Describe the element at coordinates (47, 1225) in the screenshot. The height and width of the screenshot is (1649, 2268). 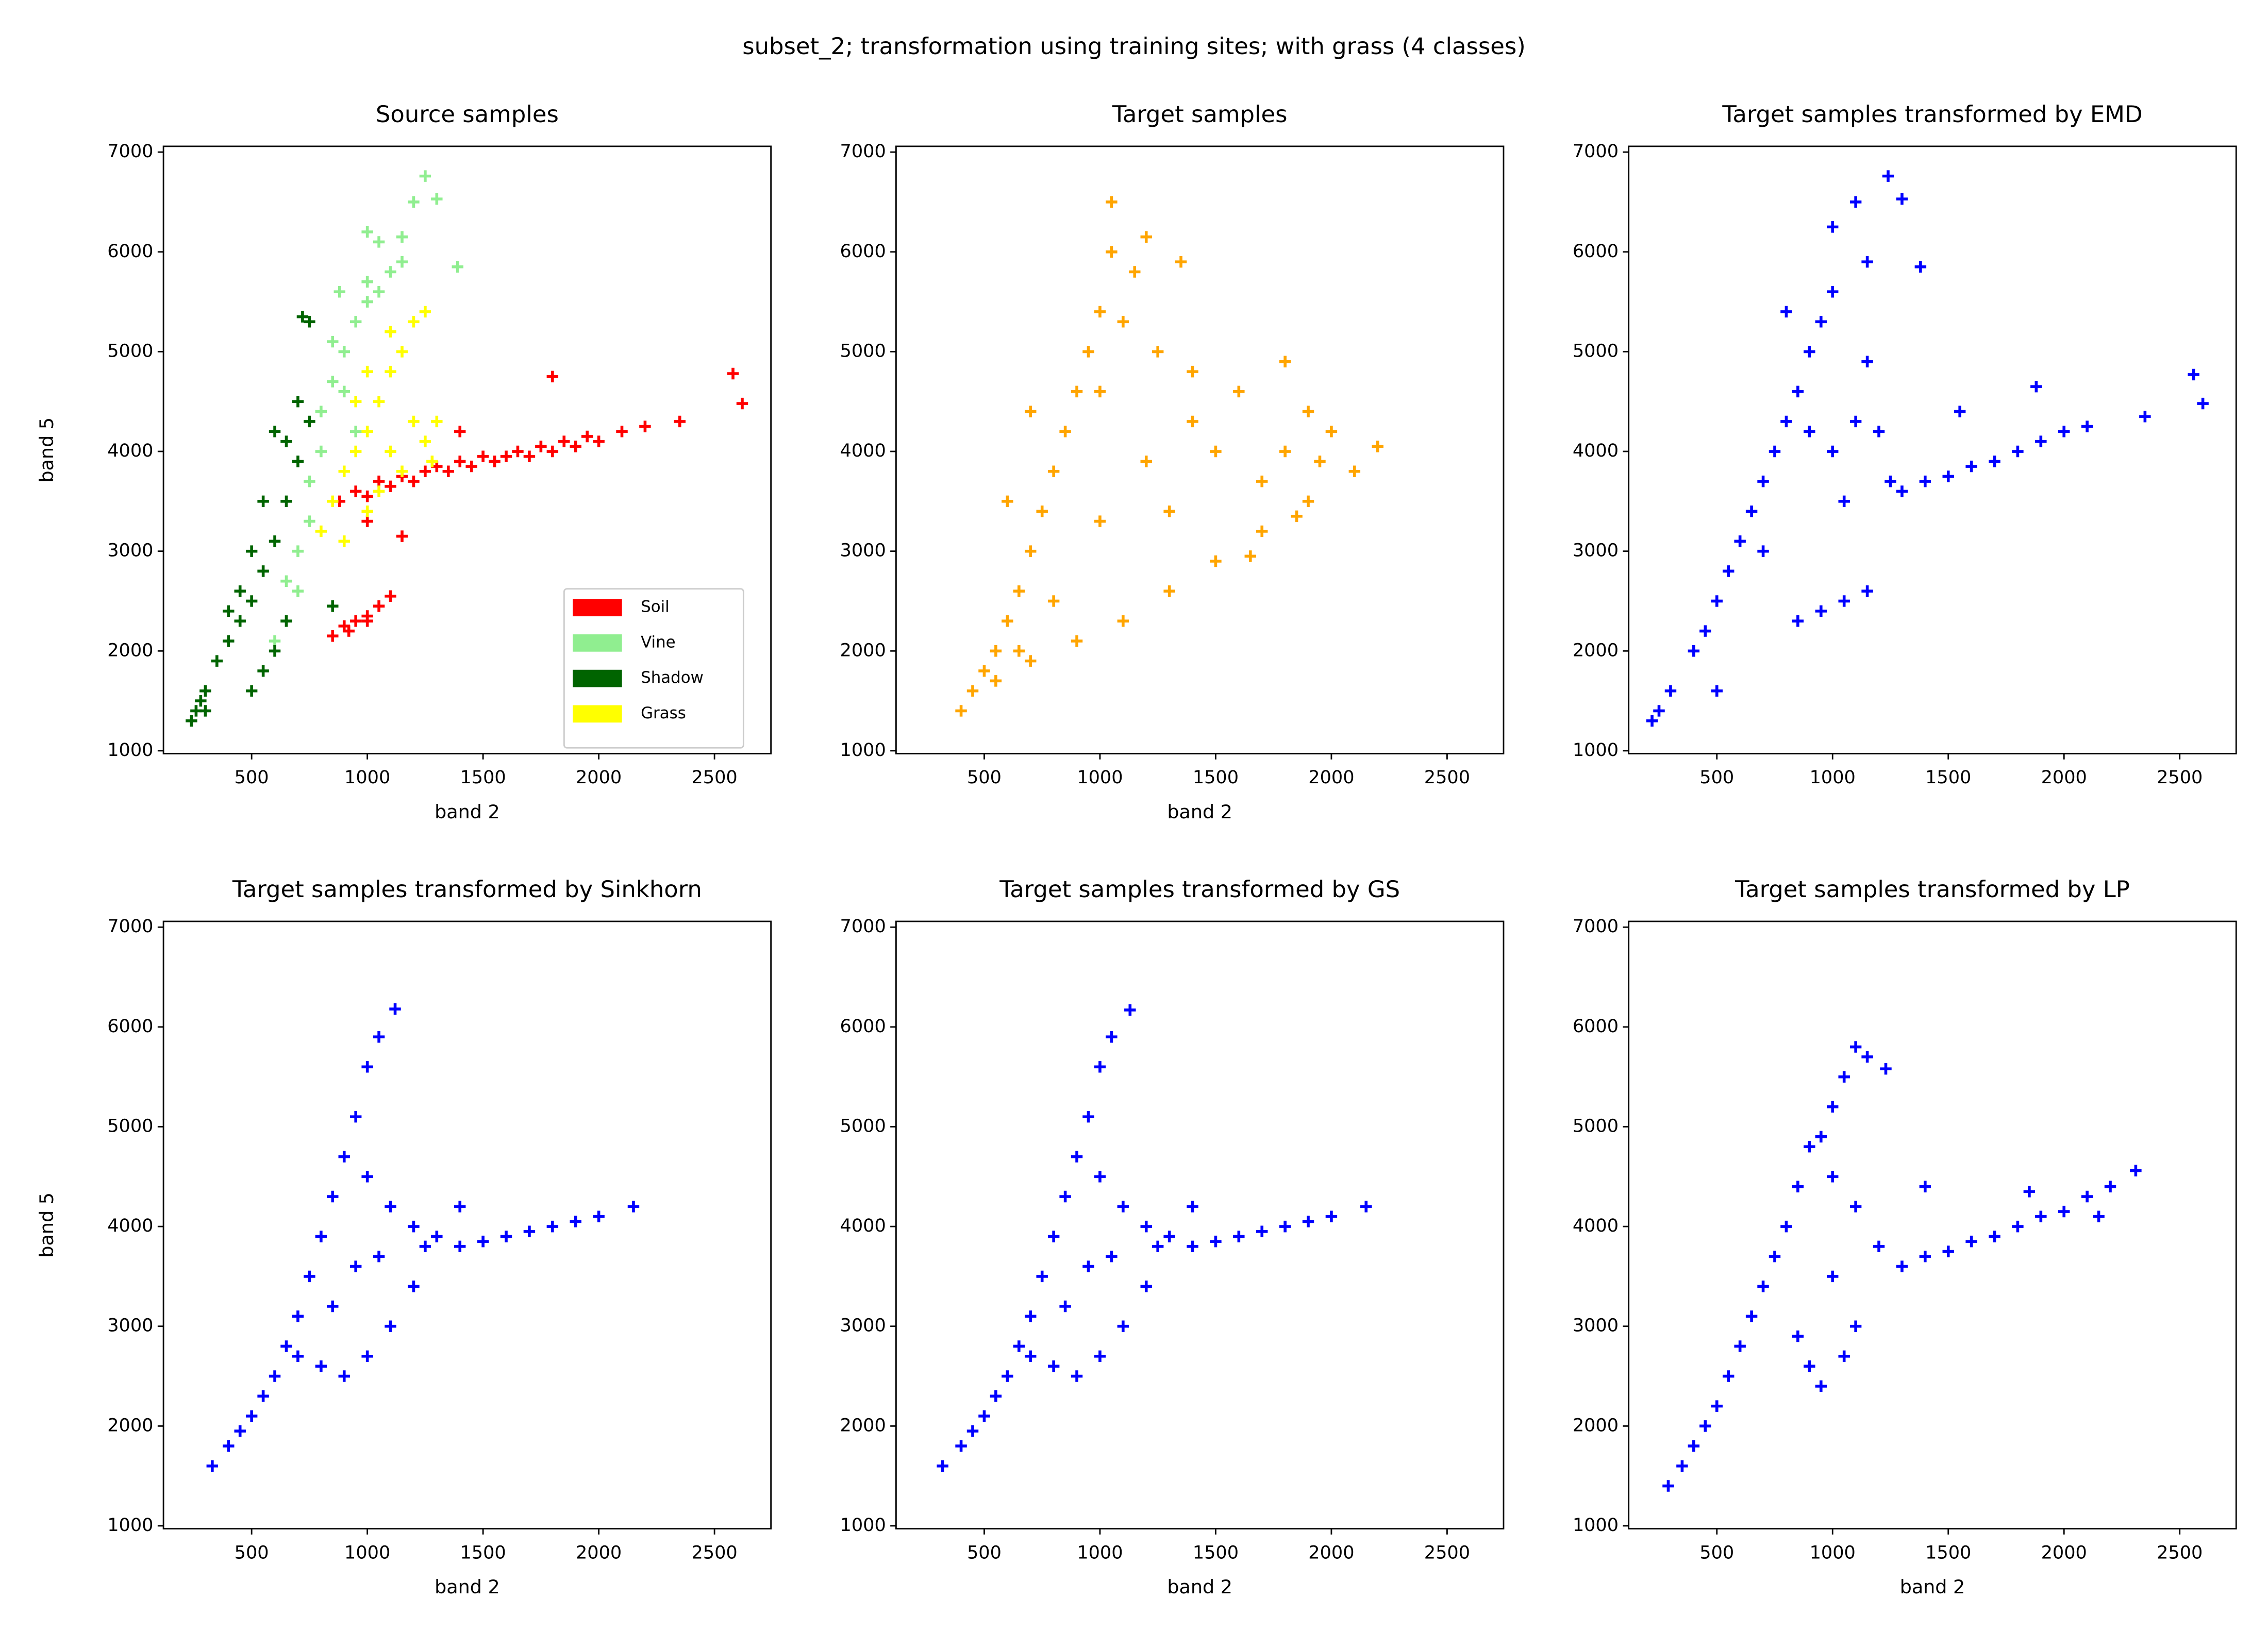
I see `y-axis-label: band 5` at that location.